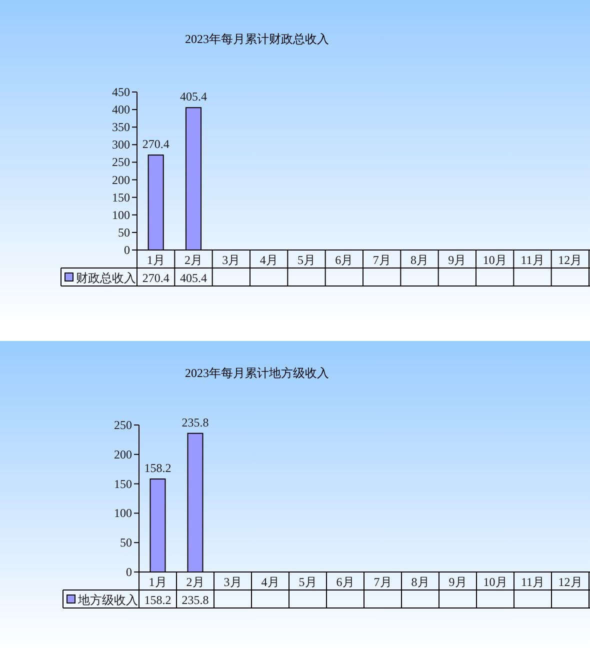  Describe the element at coordinates (257, 373) in the screenshot. I see `chart-title: 2023年每月累计地方级收入` at that location.